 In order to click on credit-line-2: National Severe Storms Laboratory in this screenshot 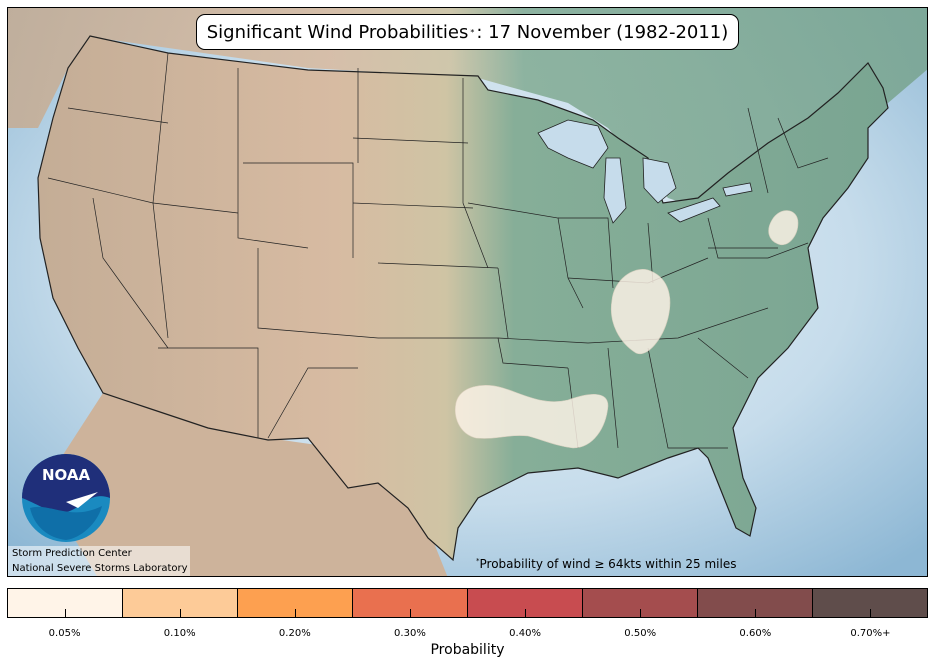, I will do `click(100, 568)`.